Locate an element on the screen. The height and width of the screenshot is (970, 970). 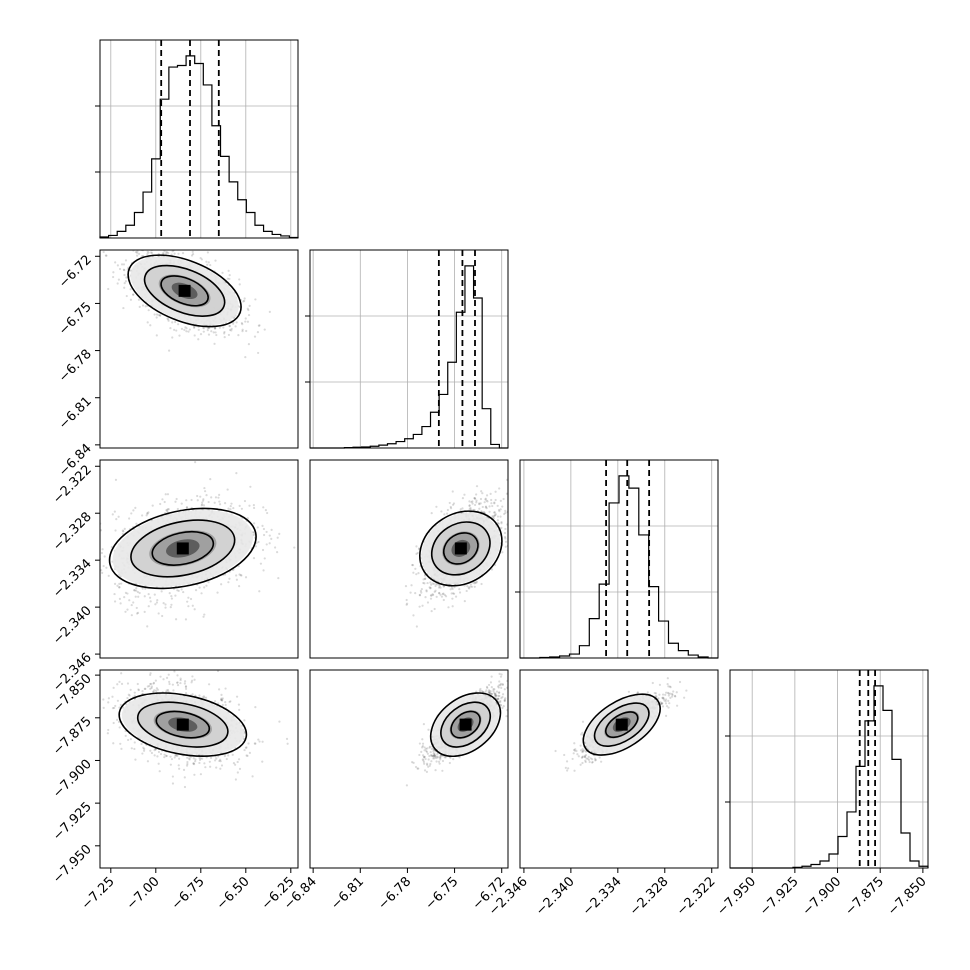
density-peak is located at coordinates (184, 290).